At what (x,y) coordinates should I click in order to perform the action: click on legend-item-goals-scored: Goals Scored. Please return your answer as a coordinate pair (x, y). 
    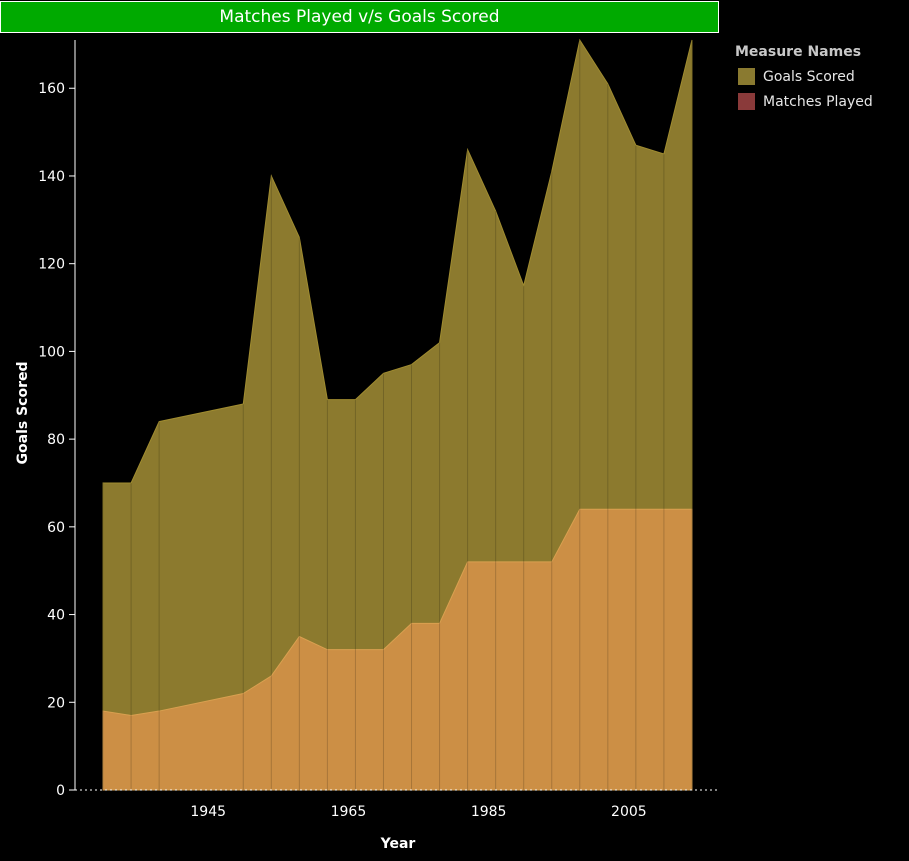
    Looking at the image, I should click on (804, 76).